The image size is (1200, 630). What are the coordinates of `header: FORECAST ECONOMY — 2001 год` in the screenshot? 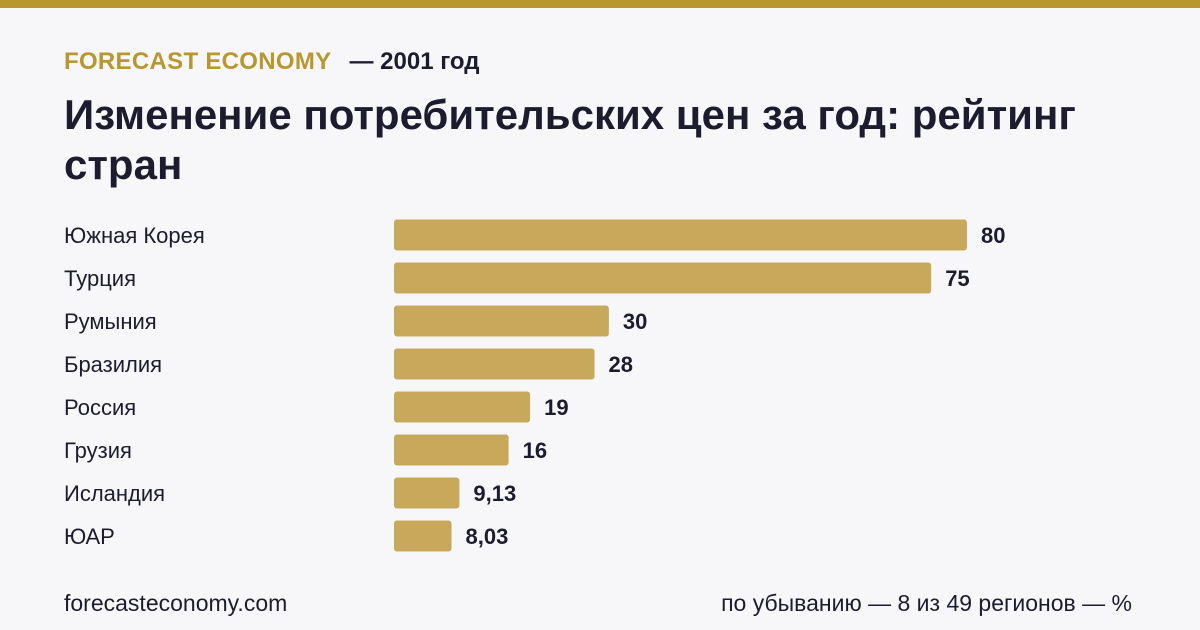 It's located at (271, 62).